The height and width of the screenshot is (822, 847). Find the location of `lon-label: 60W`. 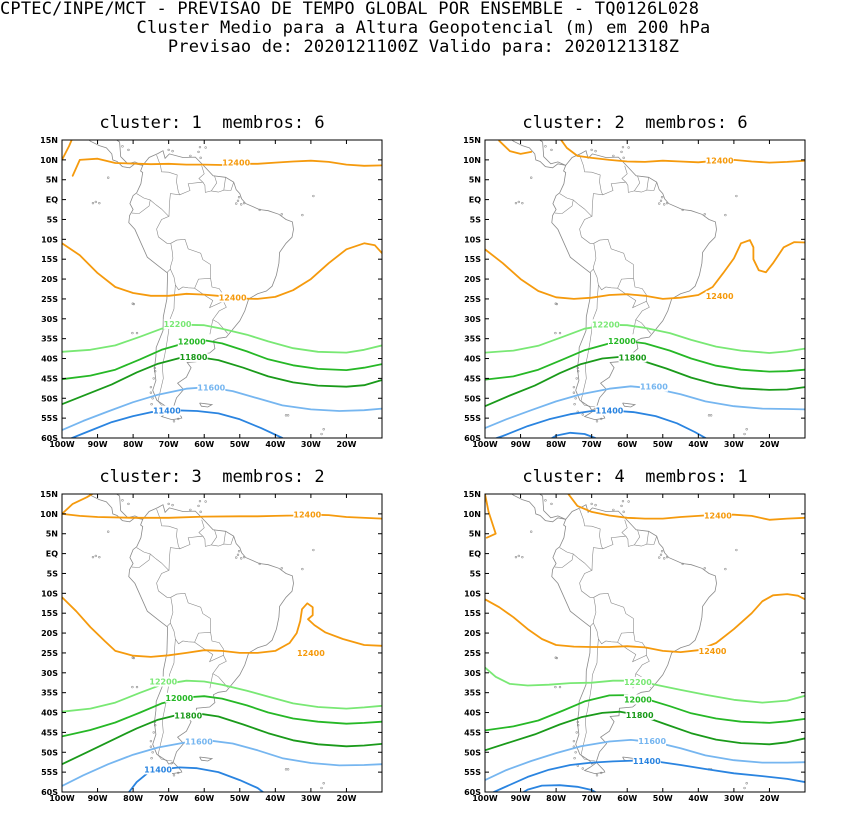

lon-label: 60W is located at coordinates (627, 444).